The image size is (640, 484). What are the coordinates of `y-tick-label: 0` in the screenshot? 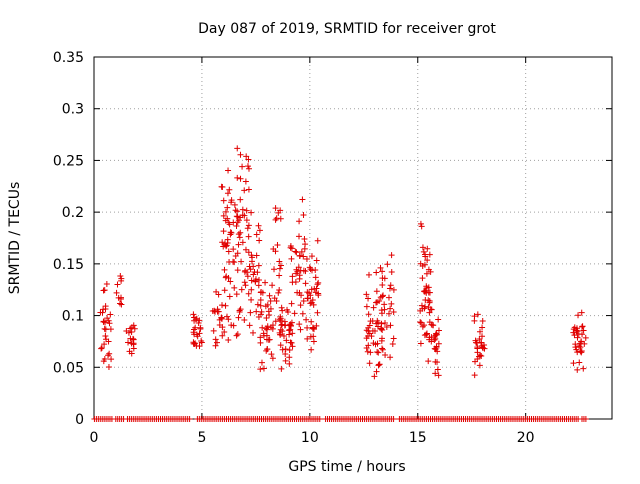 It's located at (79, 420).